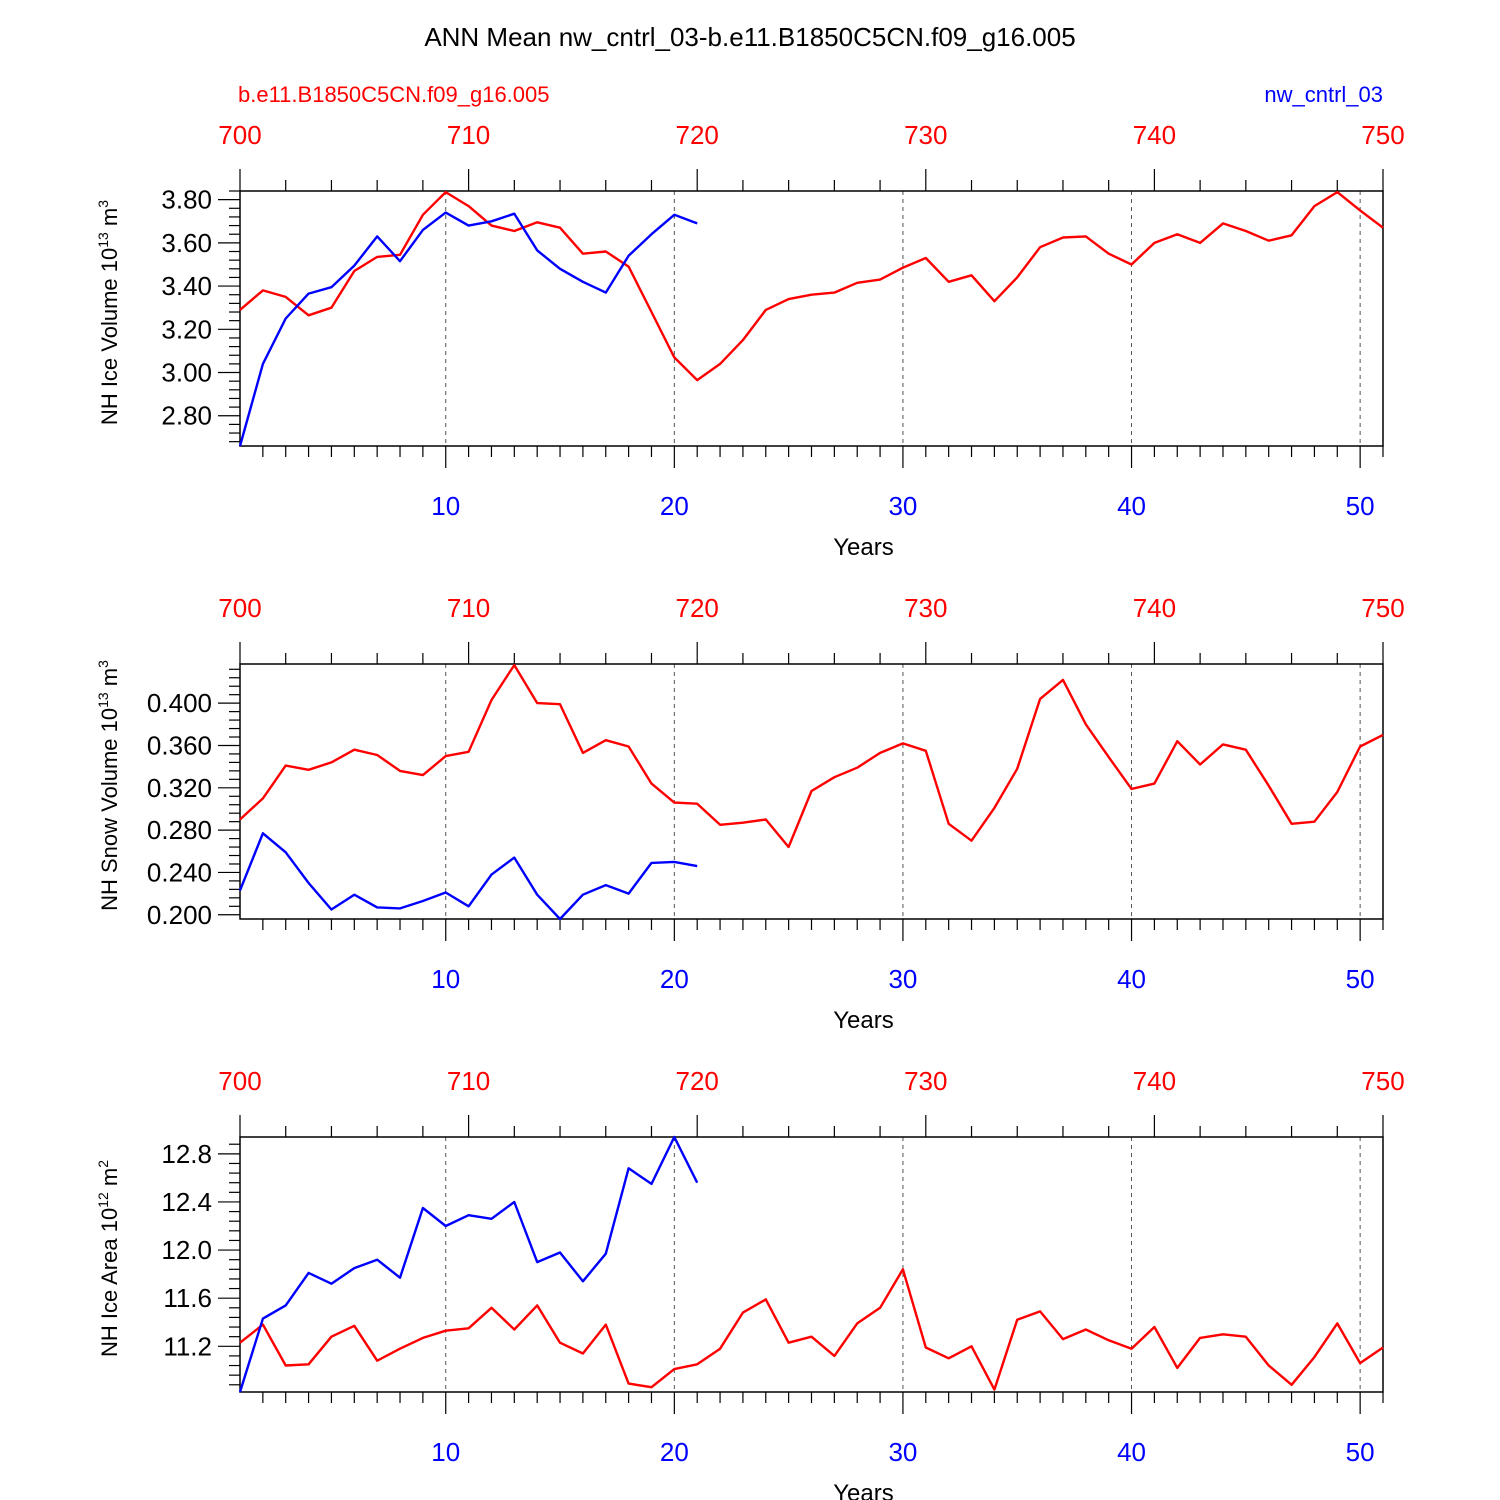 This screenshot has height=1500, width=1500. What do you see at coordinates (186, 200) in the screenshot?
I see `y-tick-label: 3.80` at bounding box center [186, 200].